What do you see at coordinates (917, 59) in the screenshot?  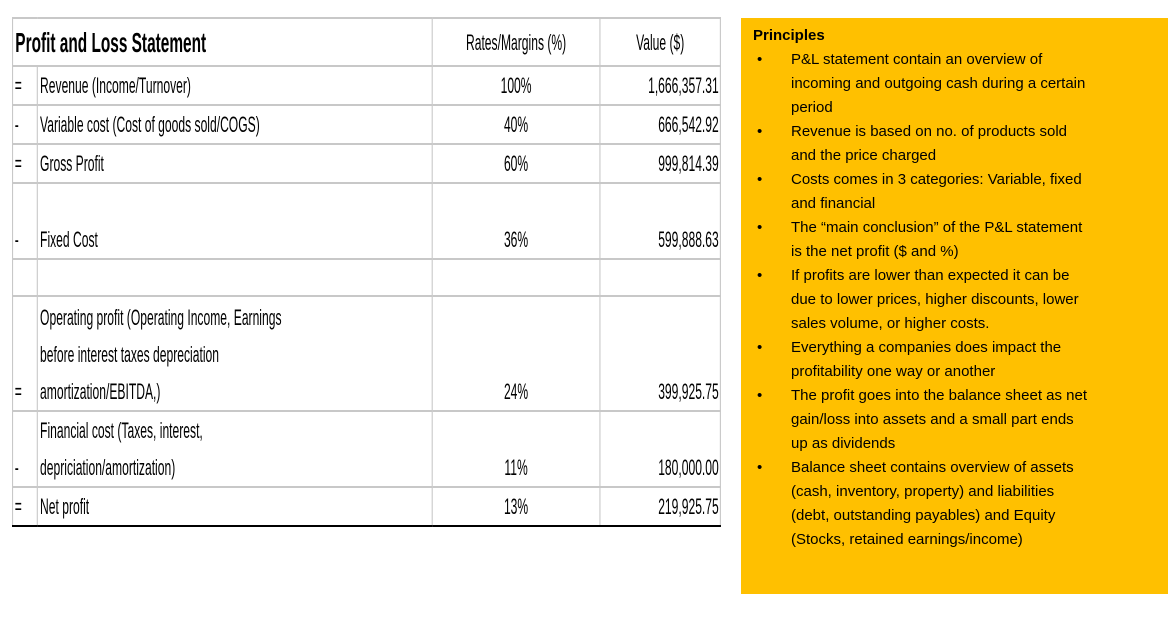 I see `principle-line: P&L statement contain an overview of` at bounding box center [917, 59].